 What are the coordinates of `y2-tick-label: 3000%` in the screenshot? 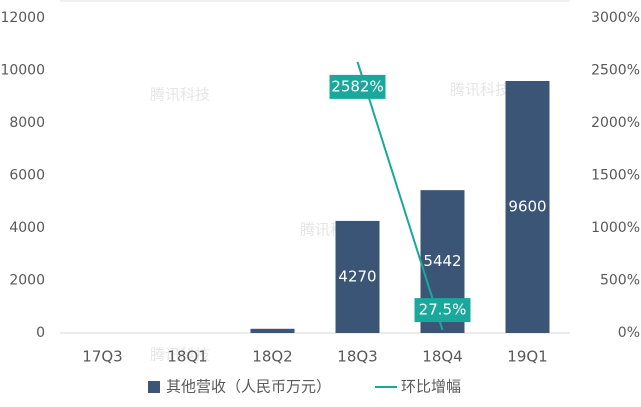 It's located at (615, 18).